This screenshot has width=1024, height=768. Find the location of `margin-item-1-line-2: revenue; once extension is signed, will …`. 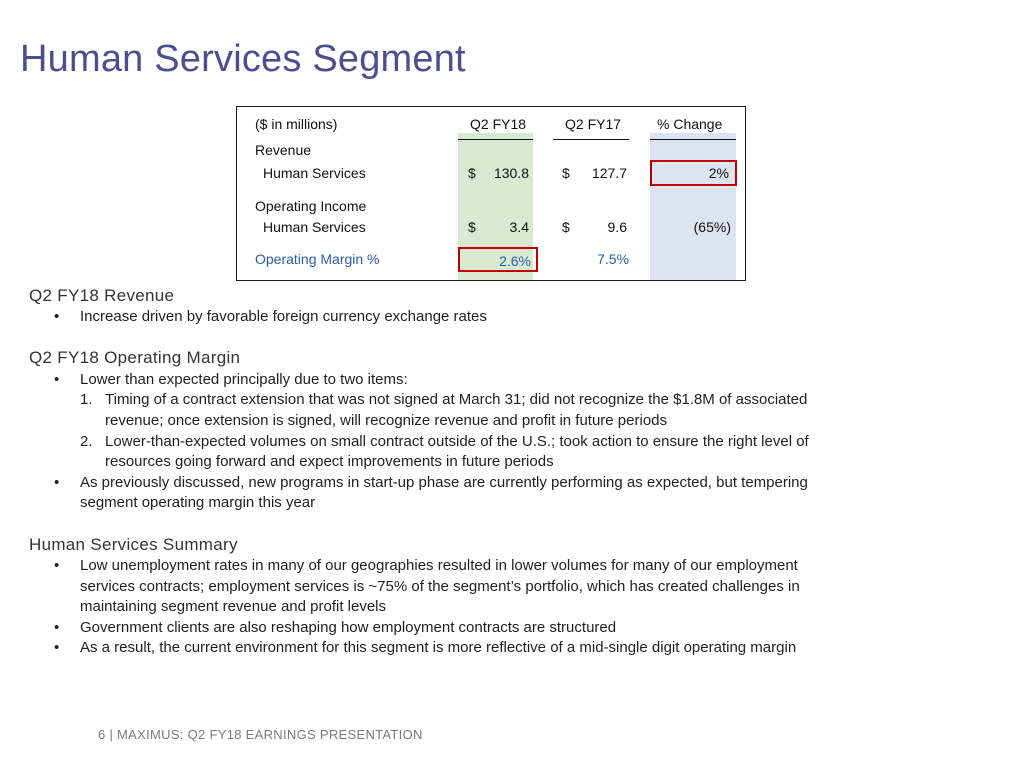

margin-item-1-line-2: revenue; once extension is signed, will … is located at coordinates (386, 420).